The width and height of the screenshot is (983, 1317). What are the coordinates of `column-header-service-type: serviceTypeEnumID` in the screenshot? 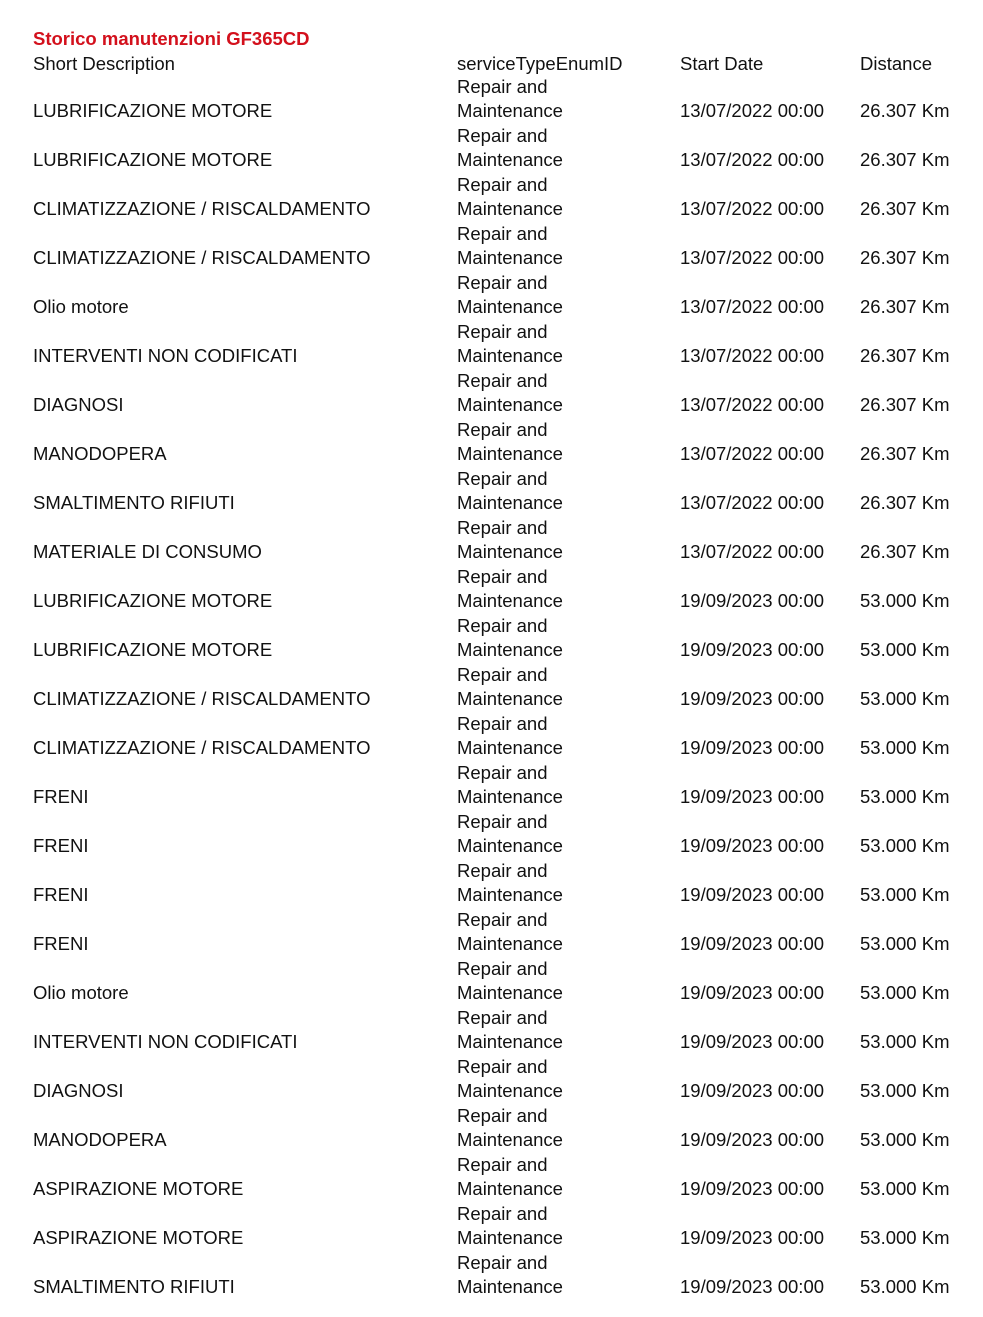 It's located at (540, 63).